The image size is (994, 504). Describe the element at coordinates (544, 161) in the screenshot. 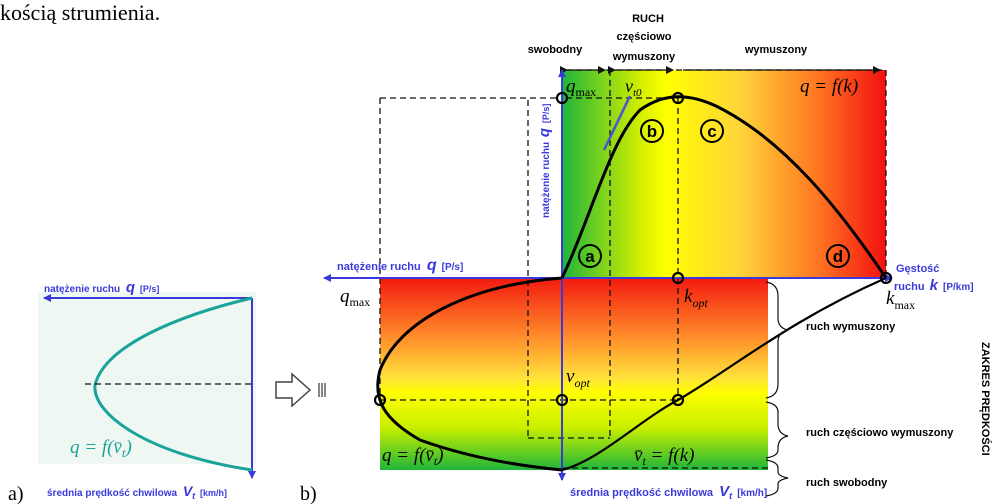

I see `q-axis-vertical-label: natężenie ruchu q [P/s]` at that location.